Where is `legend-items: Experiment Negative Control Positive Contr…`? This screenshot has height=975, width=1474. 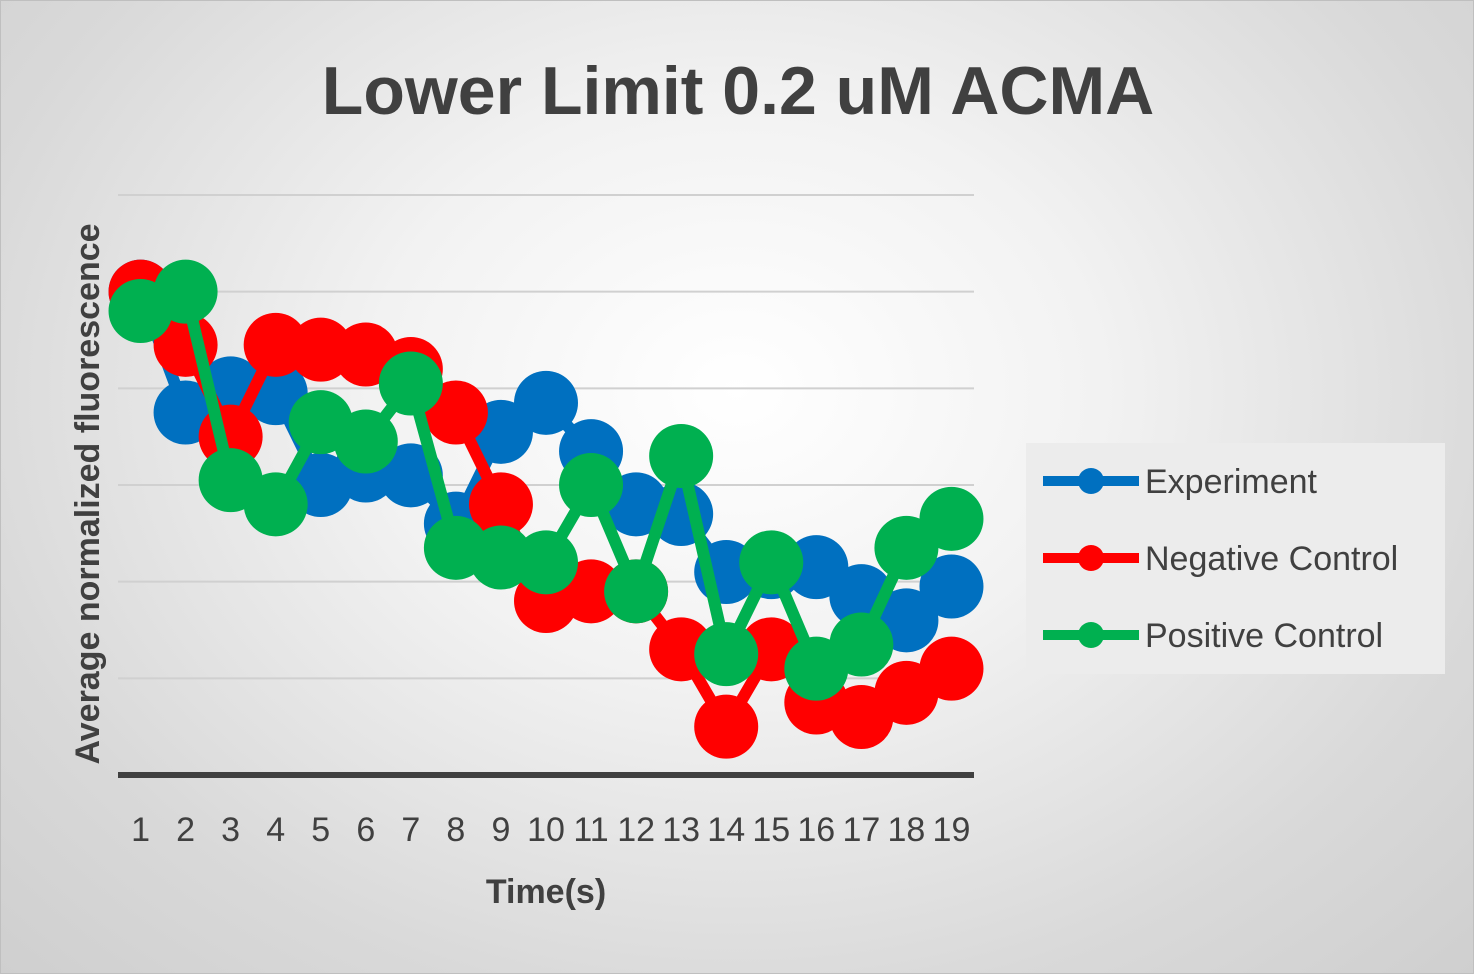 legend-items: Experiment Negative Control Positive Contr… is located at coordinates (1220, 559).